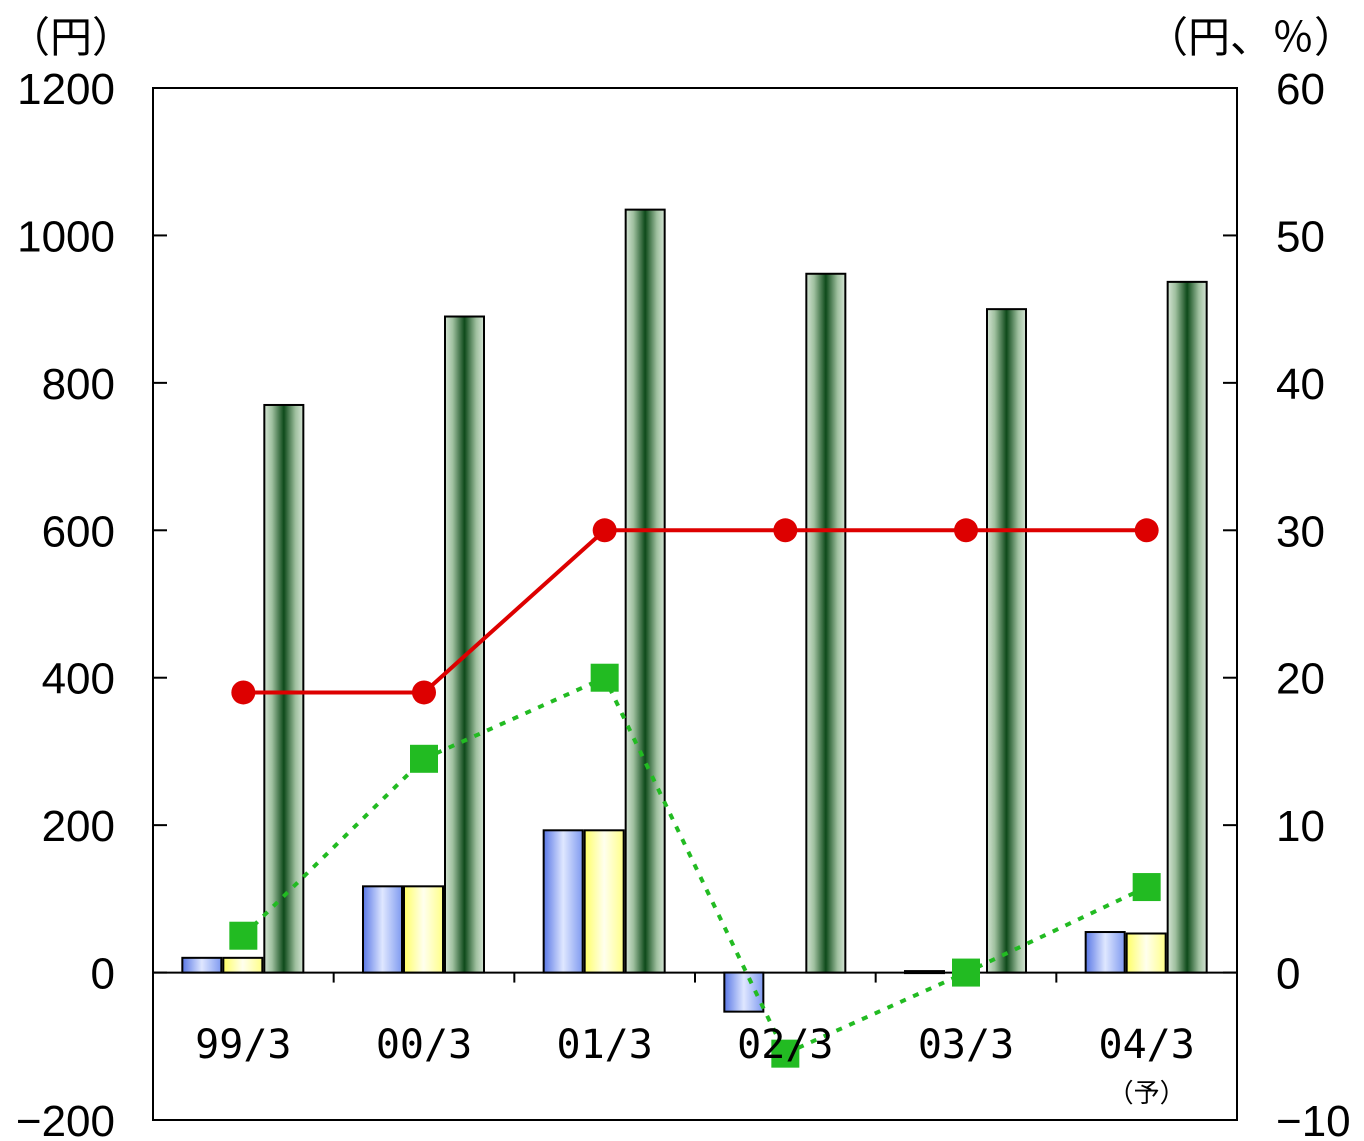  What do you see at coordinates (103, 974) in the screenshot?
I see `left-tick-label: 0` at bounding box center [103, 974].